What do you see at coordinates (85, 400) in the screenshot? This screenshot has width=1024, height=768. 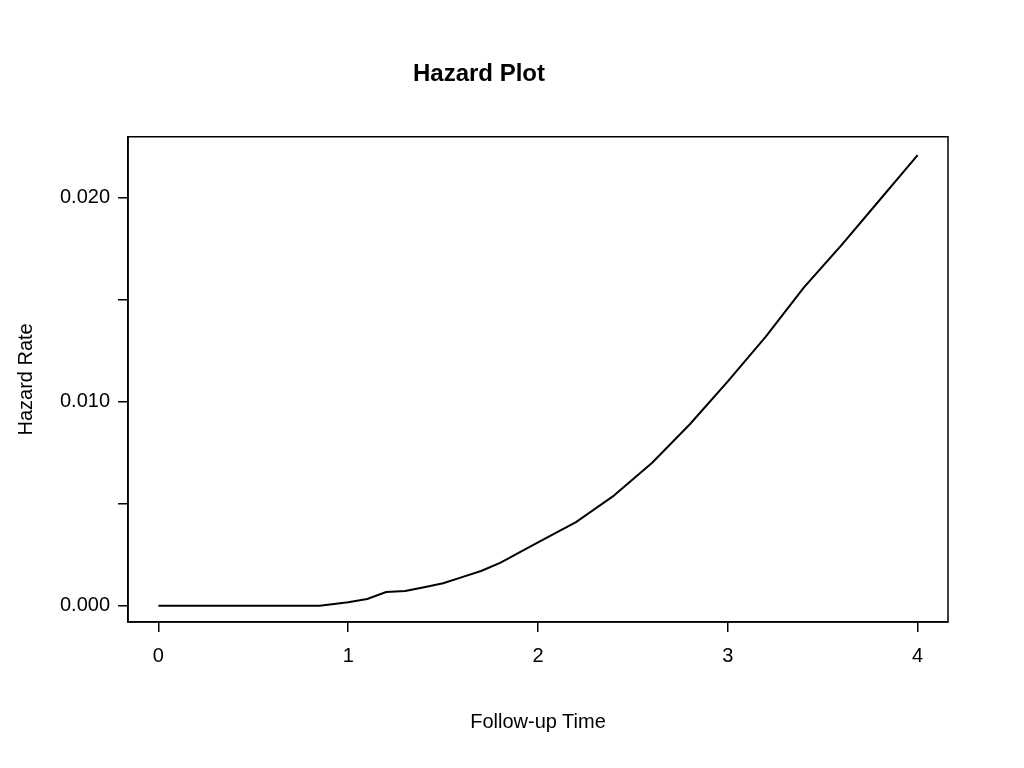 I see `y-tick-label: 0.010` at bounding box center [85, 400].